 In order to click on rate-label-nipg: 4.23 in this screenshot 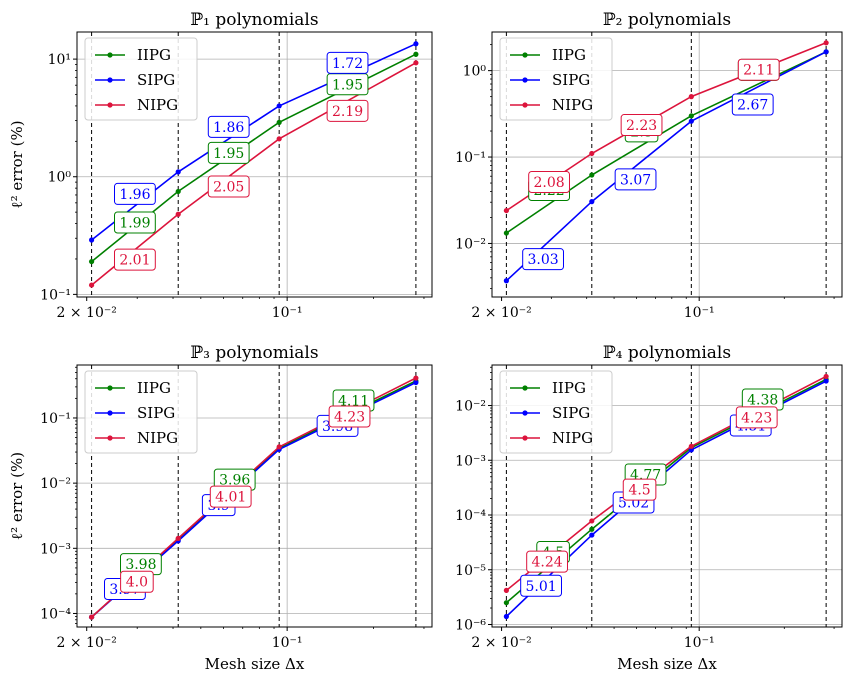, I will do `click(349, 416)`.